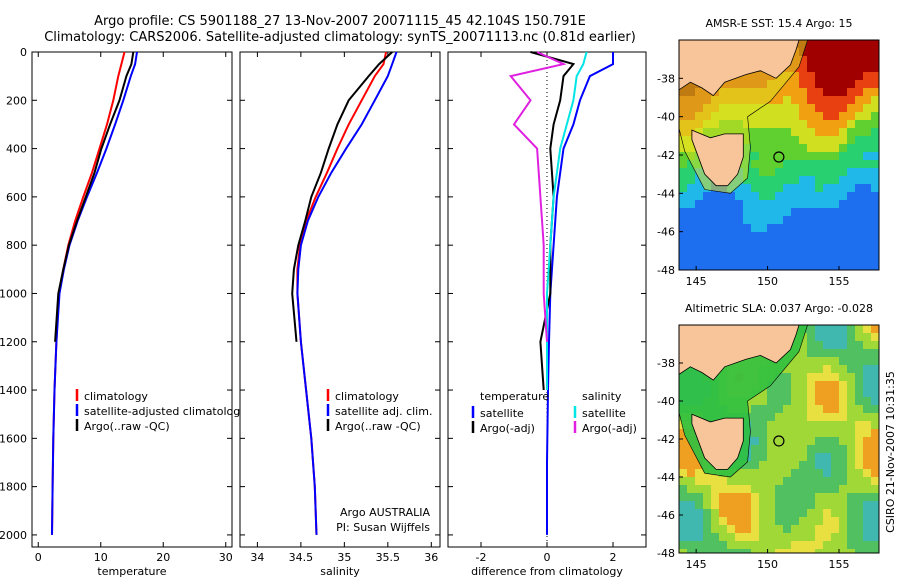 Image resolution: width=900 pixels, height=580 pixels. What do you see at coordinates (666, 117) in the screenshot?
I see `map-y-tick-label: -40` at bounding box center [666, 117].